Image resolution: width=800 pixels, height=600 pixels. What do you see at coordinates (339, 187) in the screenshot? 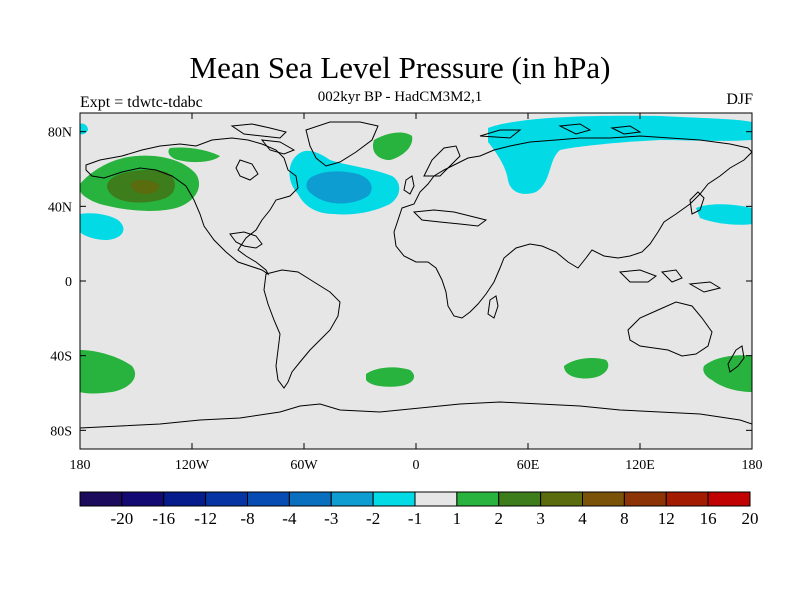
I see `anomaly-region-north-atlantic-core` at bounding box center [339, 187].